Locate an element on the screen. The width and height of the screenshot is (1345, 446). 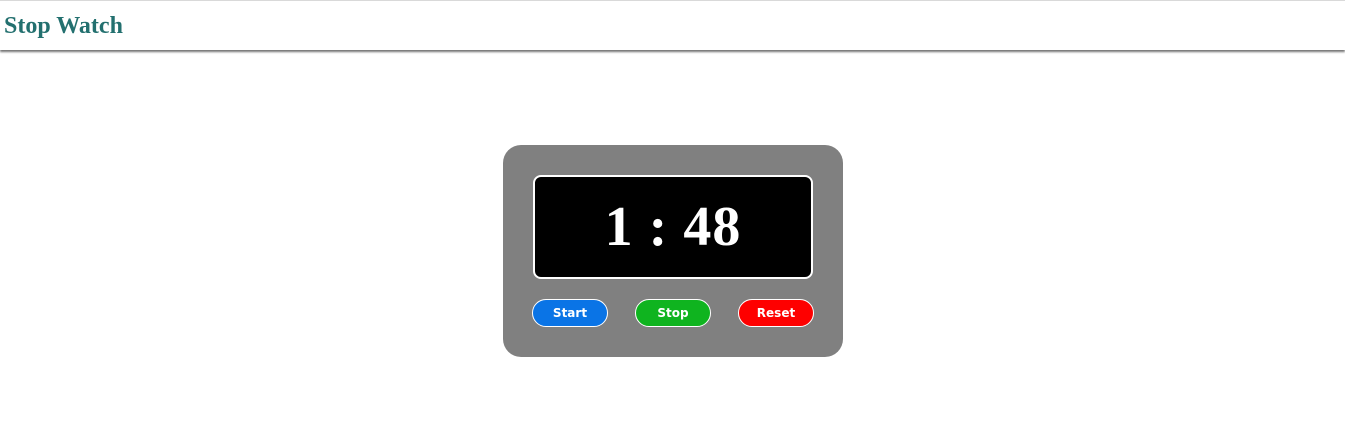
start-button: Start is located at coordinates (570, 313).